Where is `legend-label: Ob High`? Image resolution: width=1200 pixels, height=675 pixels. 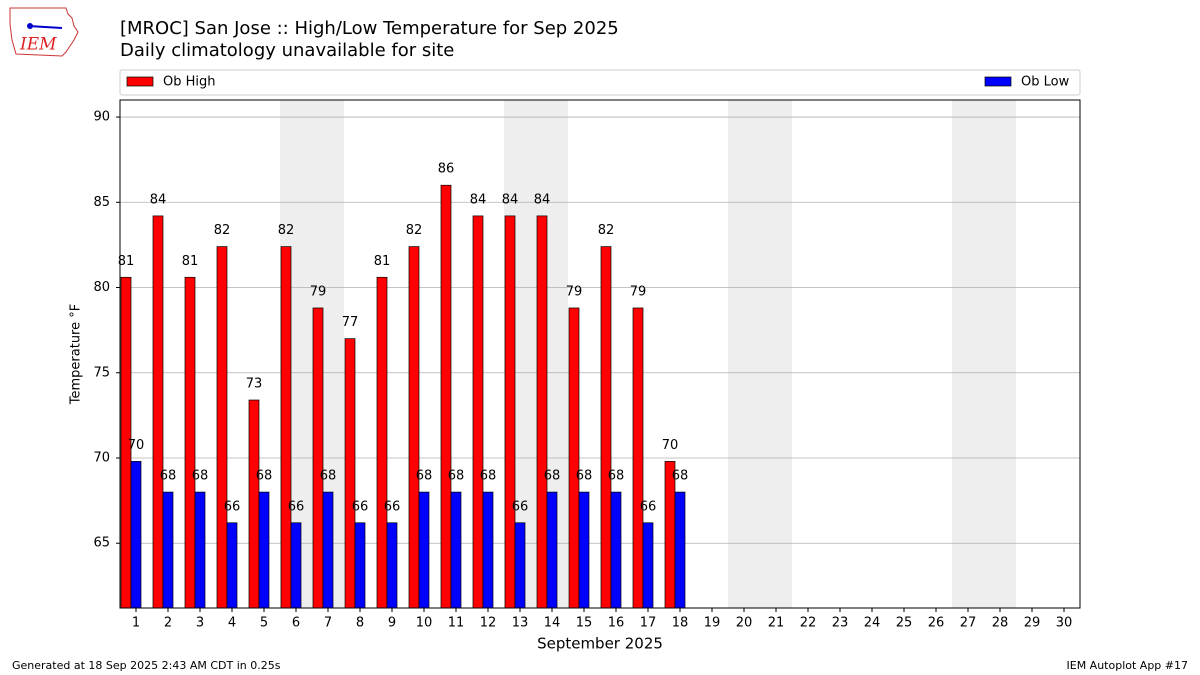
legend-label: Ob High is located at coordinates (189, 82).